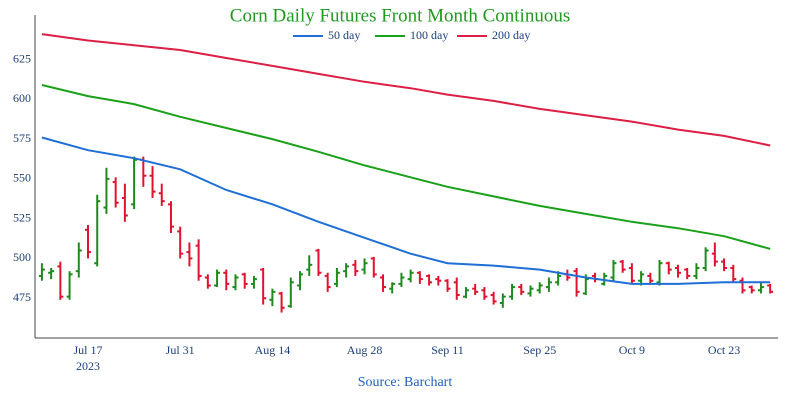  I want to click on y-tick-label: 550, so click(22, 178).